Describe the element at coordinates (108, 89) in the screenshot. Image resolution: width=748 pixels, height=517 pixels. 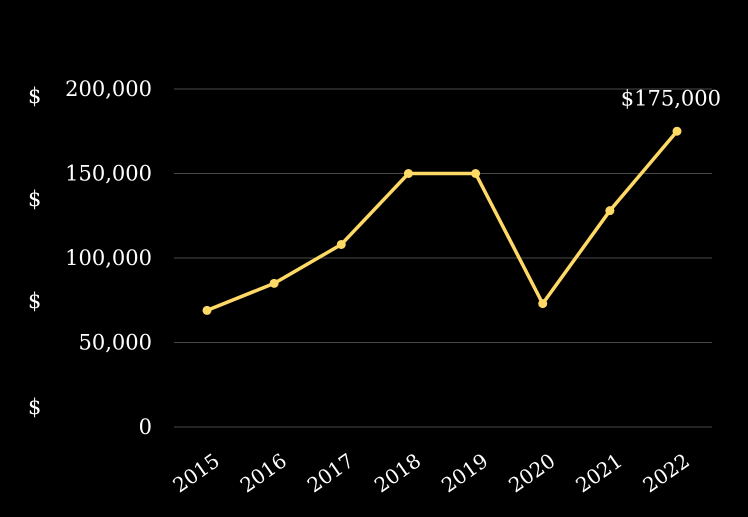
I see `y-tick-label: 200,000` at that location.